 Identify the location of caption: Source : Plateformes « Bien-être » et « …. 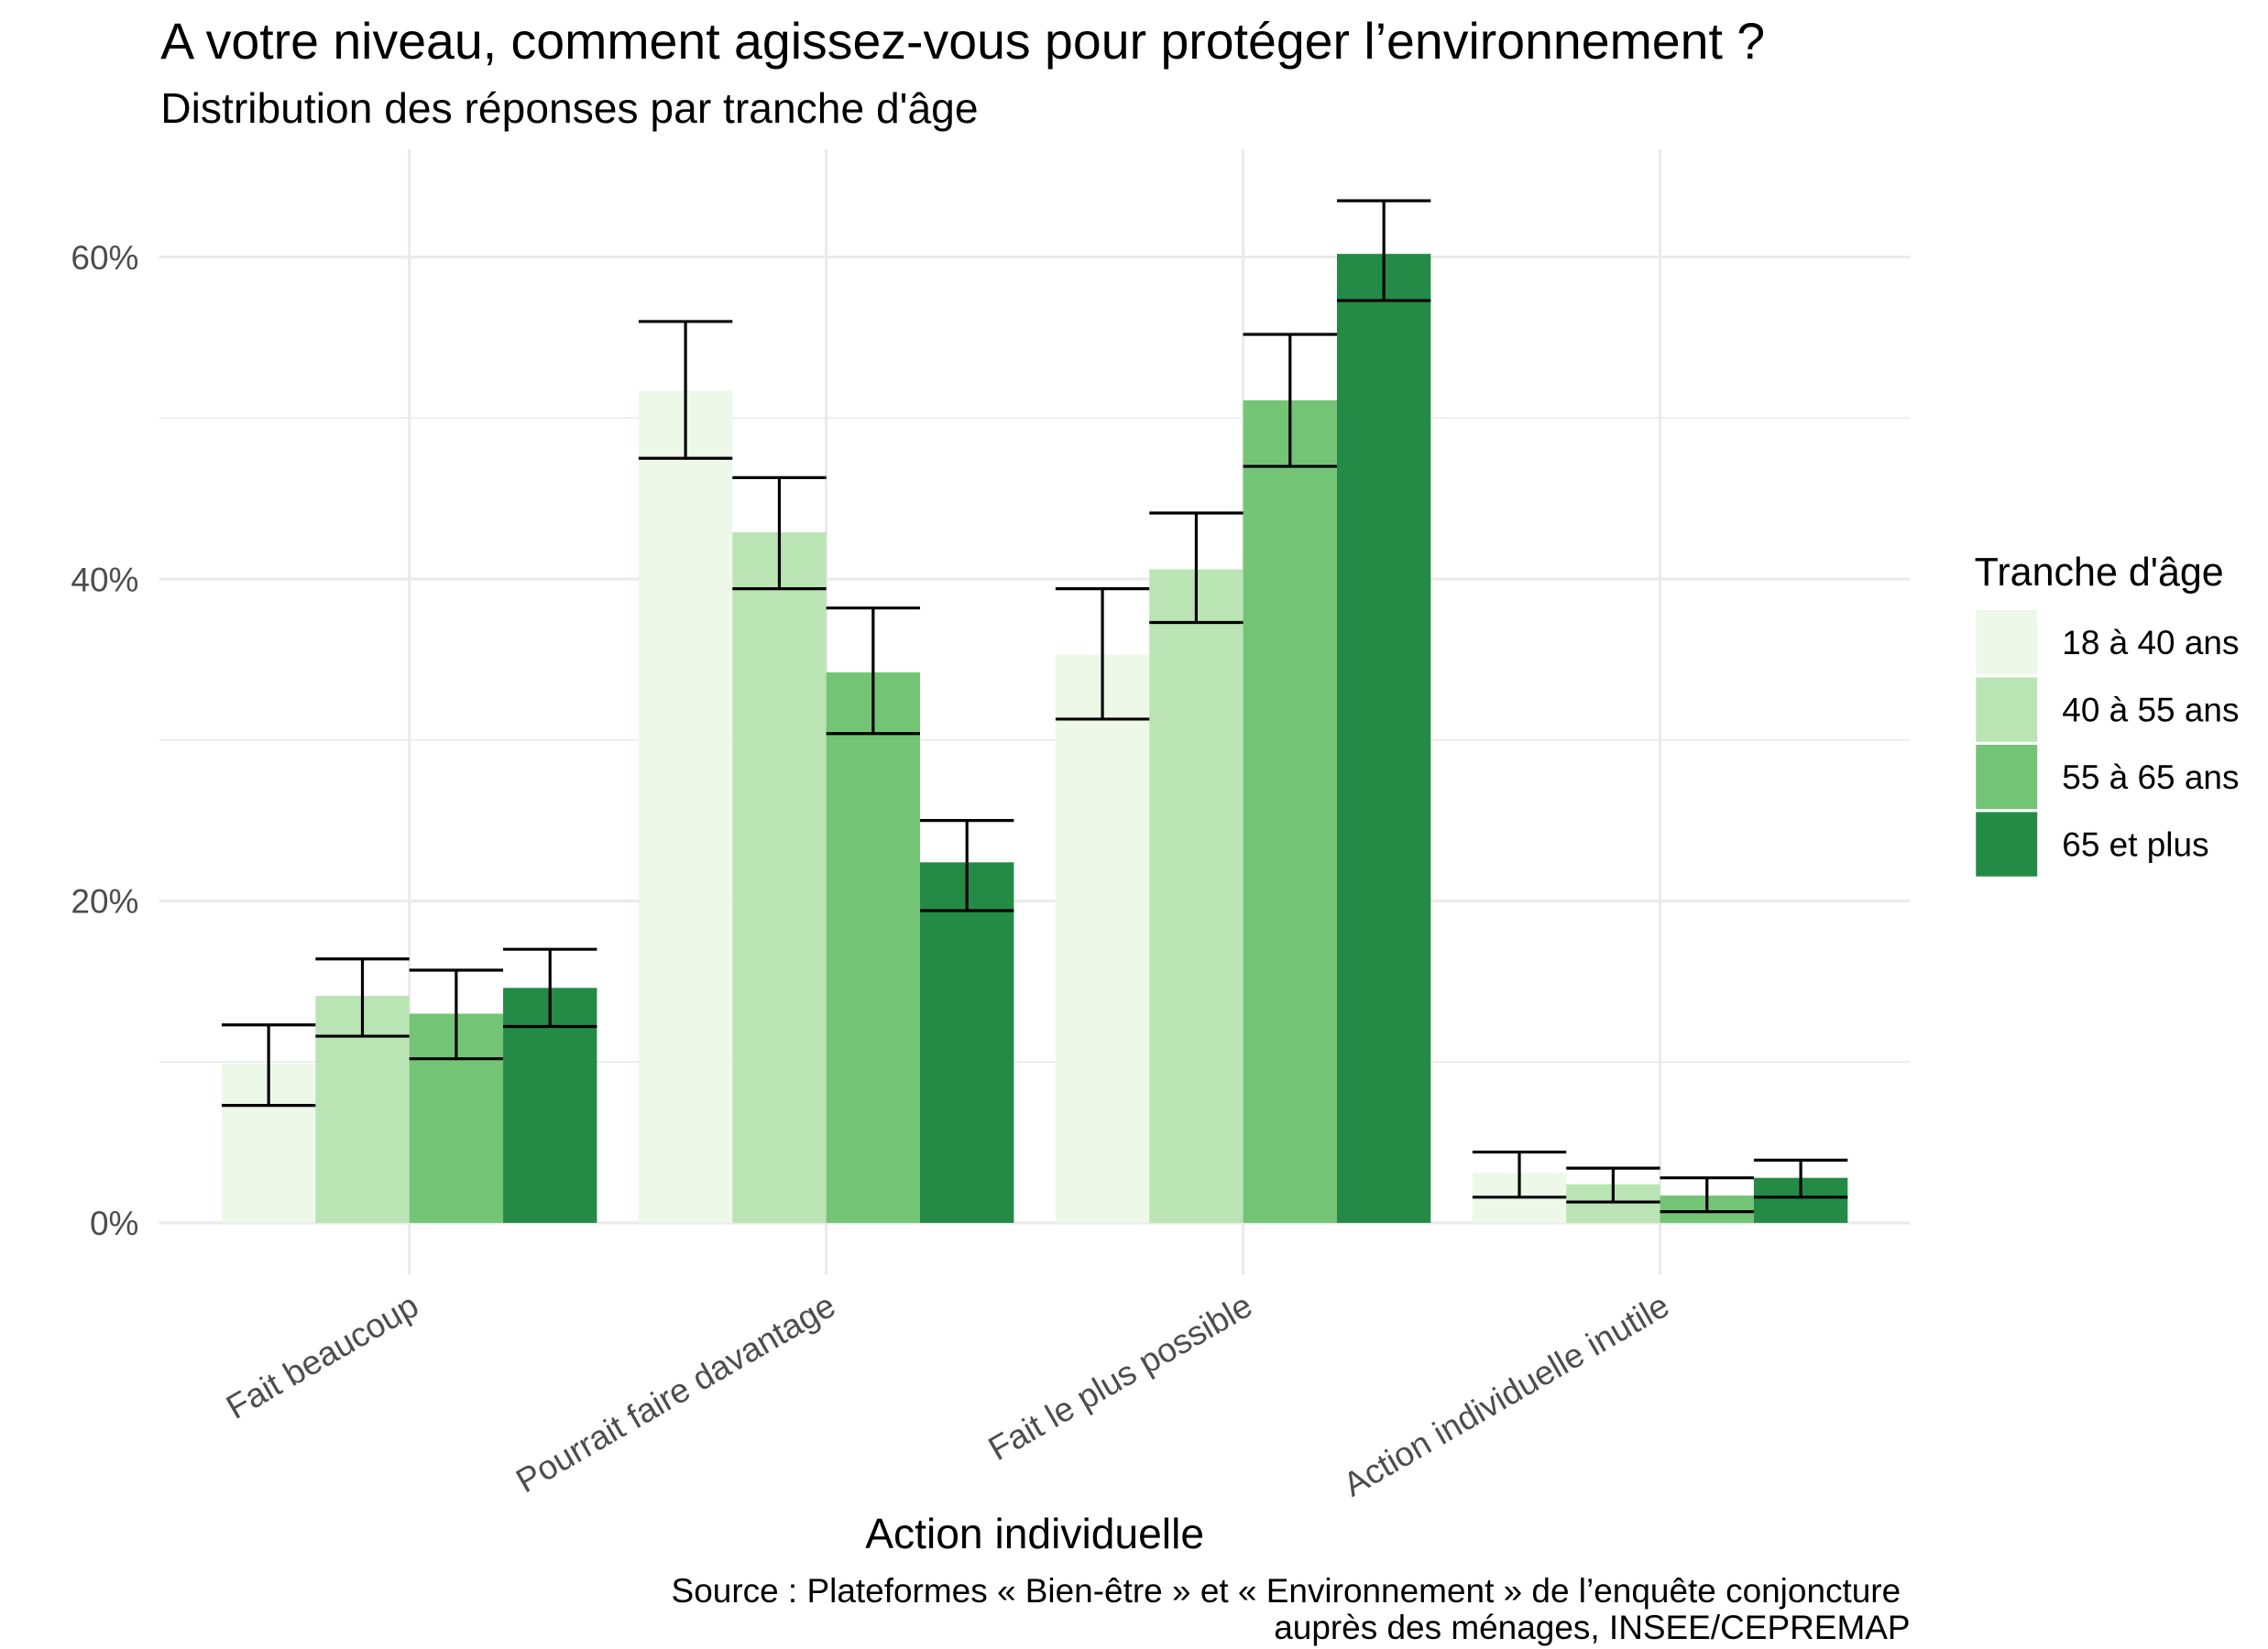
(1291, 1608).